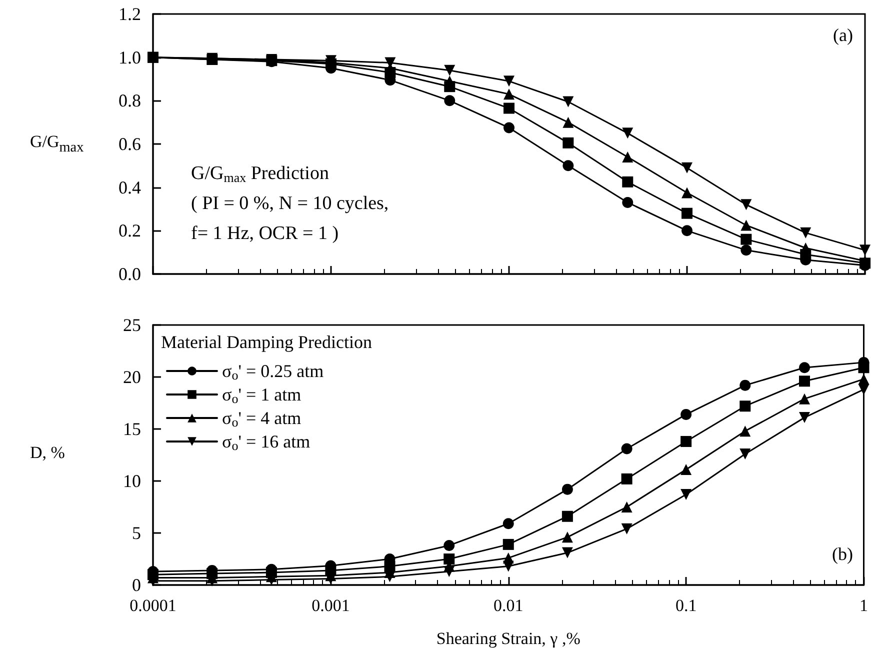  I want to click on y-tick-label: 15, so click(132, 429).